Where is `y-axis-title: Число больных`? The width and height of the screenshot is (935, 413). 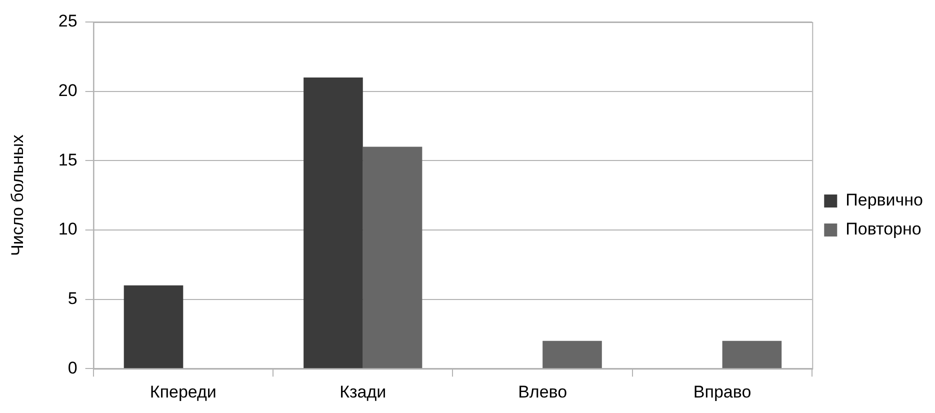
y-axis-title: Число больных is located at coordinates (17, 195).